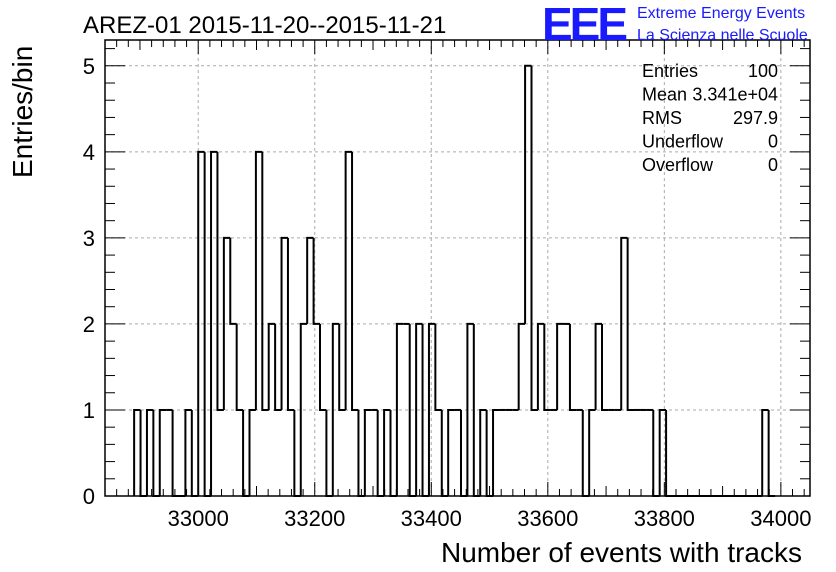 The height and width of the screenshot is (572, 836). Describe the element at coordinates (683, 142) in the screenshot. I see `stat-label: Underflow` at that location.